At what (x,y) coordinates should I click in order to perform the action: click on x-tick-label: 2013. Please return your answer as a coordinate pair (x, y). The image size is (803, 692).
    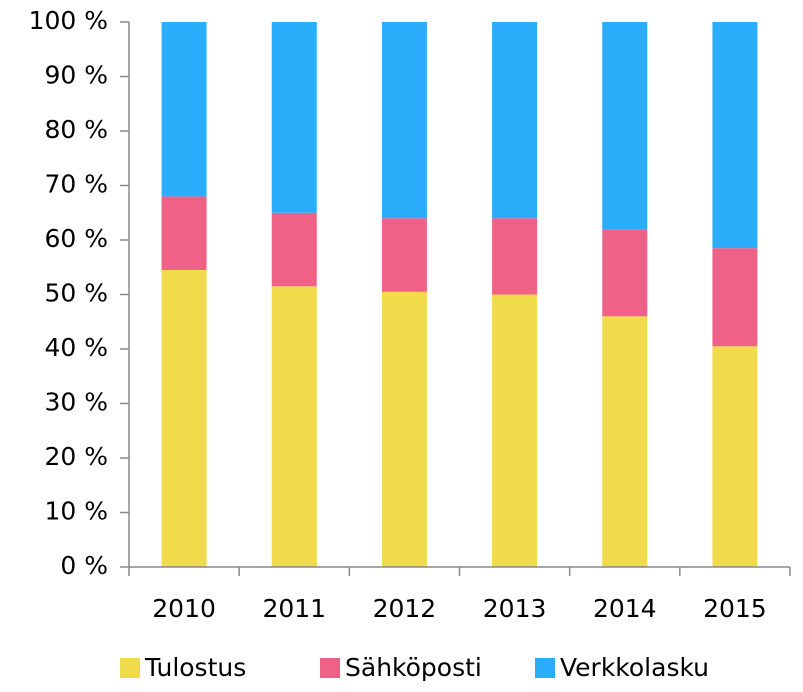
    Looking at the image, I should click on (515, 608).